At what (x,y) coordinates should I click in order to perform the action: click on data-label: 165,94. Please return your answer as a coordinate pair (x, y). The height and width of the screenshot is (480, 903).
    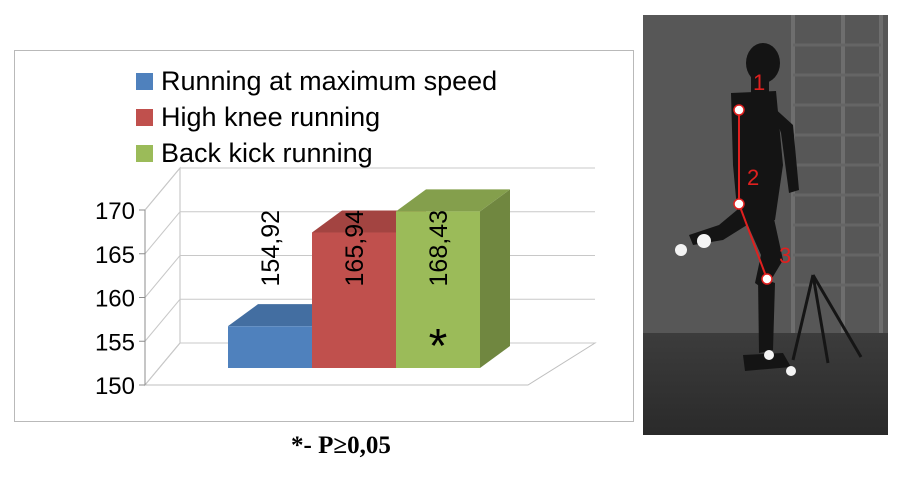
    Looking at the image, I should click on (355, 248).